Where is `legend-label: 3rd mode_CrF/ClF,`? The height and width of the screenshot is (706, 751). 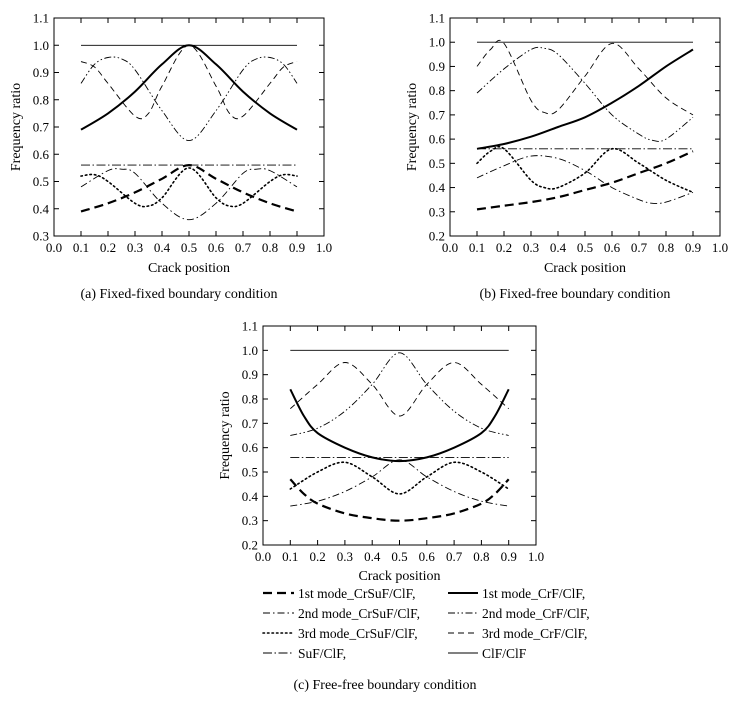
legend-label: 3rd mode_CrF/ClF, is located at coordinates (534, 633).